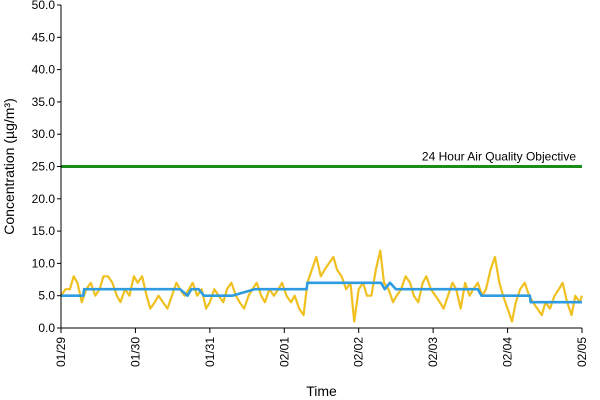  What do you see at coordinates (46, 328) in the screenshot?
I see `y-tick-label: 0.0` at bounding box center [46, 328].